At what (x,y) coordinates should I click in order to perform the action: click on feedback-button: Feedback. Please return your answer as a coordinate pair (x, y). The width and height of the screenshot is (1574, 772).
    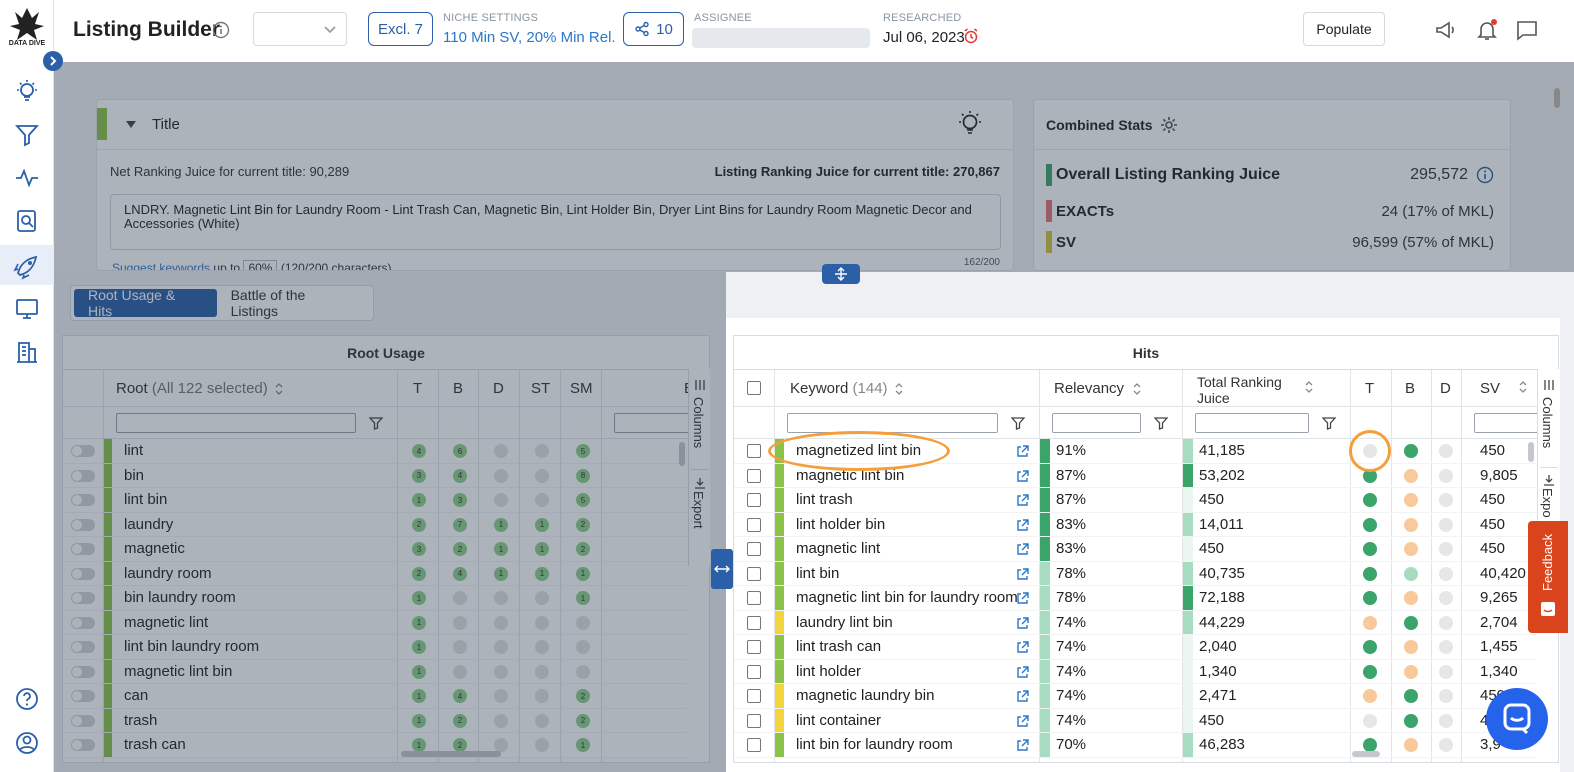
    Looking at the image, I should click on (1548, 577).